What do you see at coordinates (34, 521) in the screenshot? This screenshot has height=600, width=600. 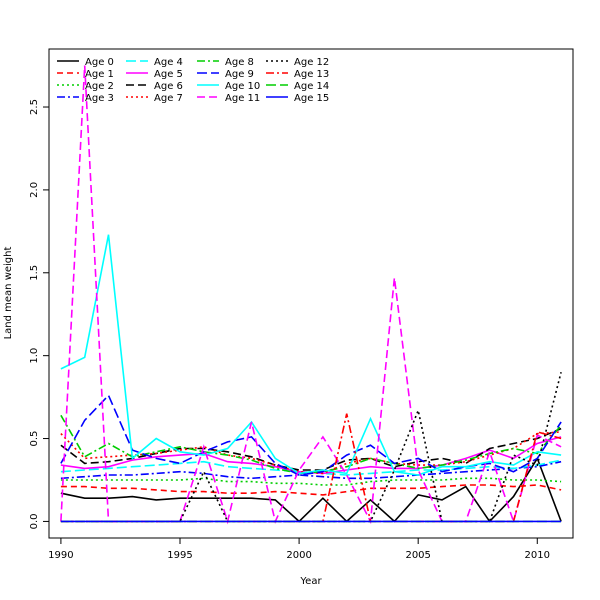 I see `y-tick-label: 0.0` at bounding box center [34, 521].